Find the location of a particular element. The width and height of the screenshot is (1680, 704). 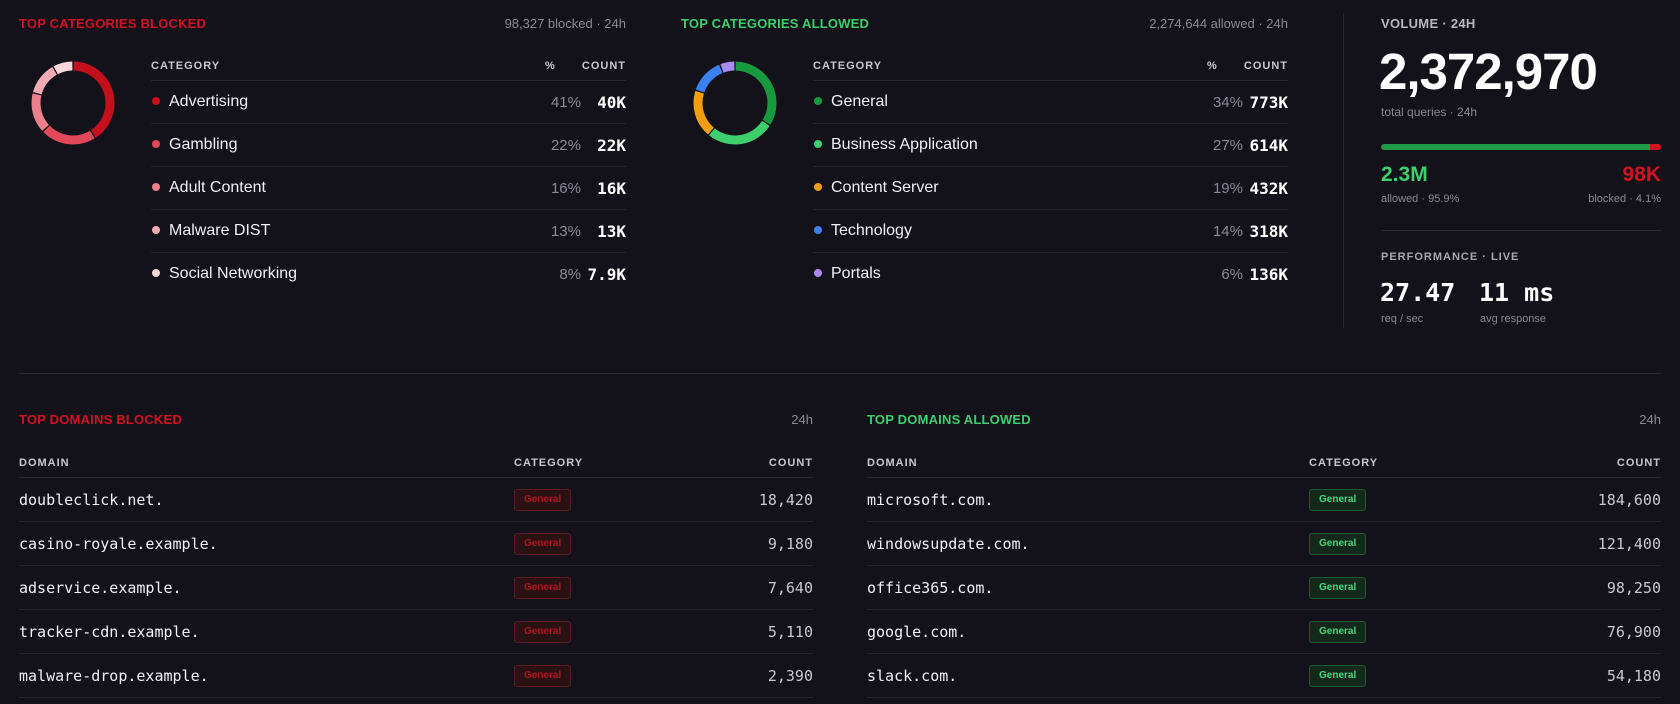

req-per-sec-label: req / sec is located at coordinates (1402, 319).